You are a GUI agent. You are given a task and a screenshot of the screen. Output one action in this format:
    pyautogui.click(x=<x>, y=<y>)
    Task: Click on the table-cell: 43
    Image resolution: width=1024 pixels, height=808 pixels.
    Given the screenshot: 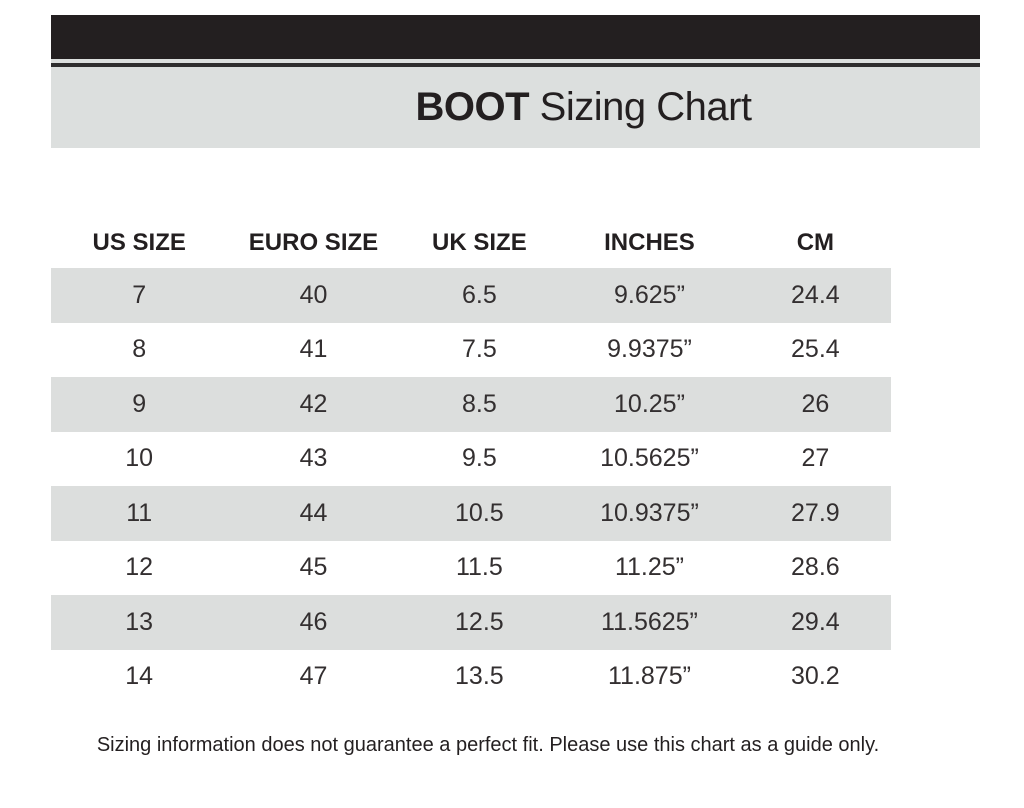 What is the action you would take?
    pyautogui.click(x=313, y=458)
    